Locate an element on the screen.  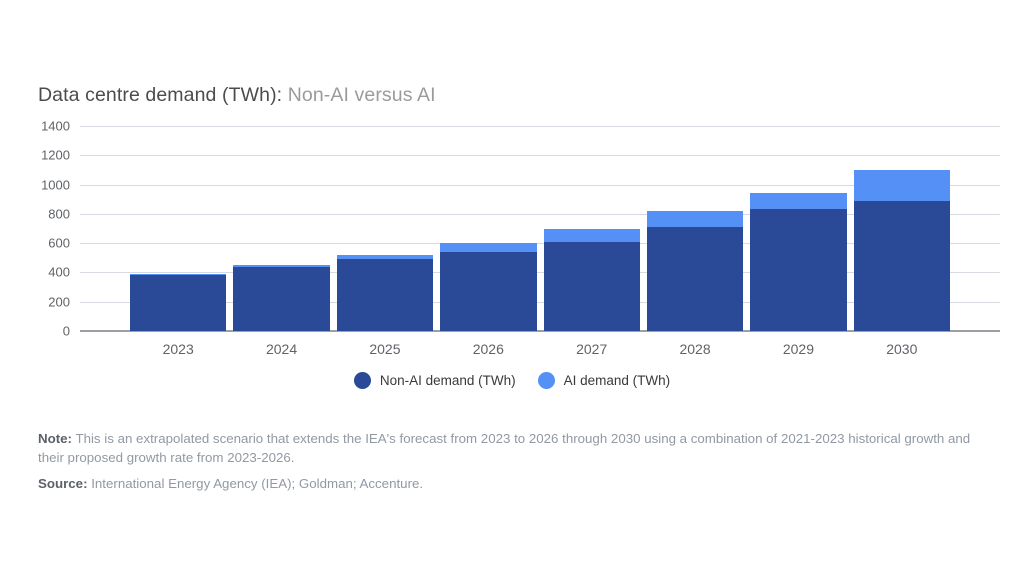
bar-group-2028 is located at coordinates (695, 228).